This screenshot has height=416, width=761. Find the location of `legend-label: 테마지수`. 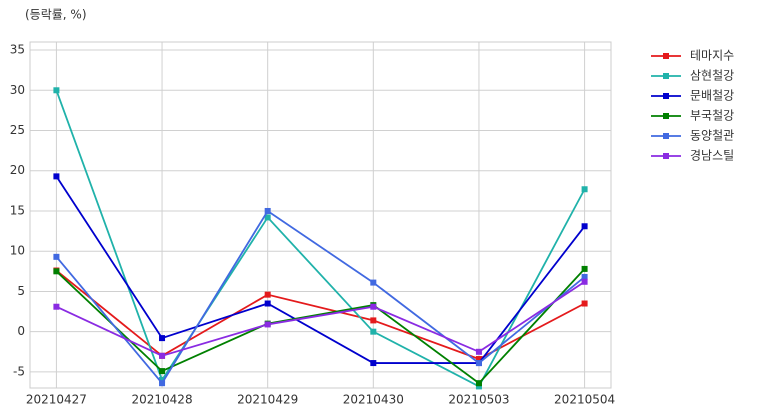

legend-label: 테마지수 is located at coordinates (712, 56).